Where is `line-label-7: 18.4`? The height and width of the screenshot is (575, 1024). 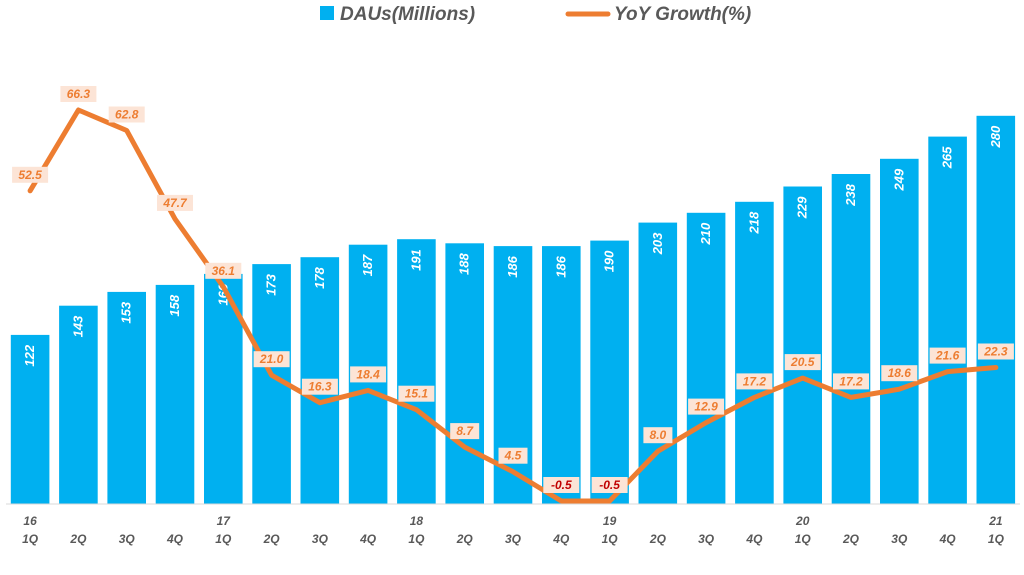 line-label-7: 18.4 is located at coordinates (368, 374).